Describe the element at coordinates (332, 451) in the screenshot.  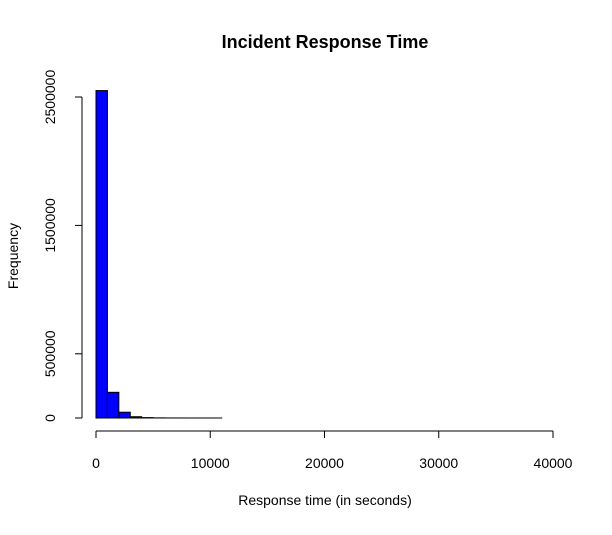
I see `x-axis: 0 10000 20000 30000 40000` at that location.